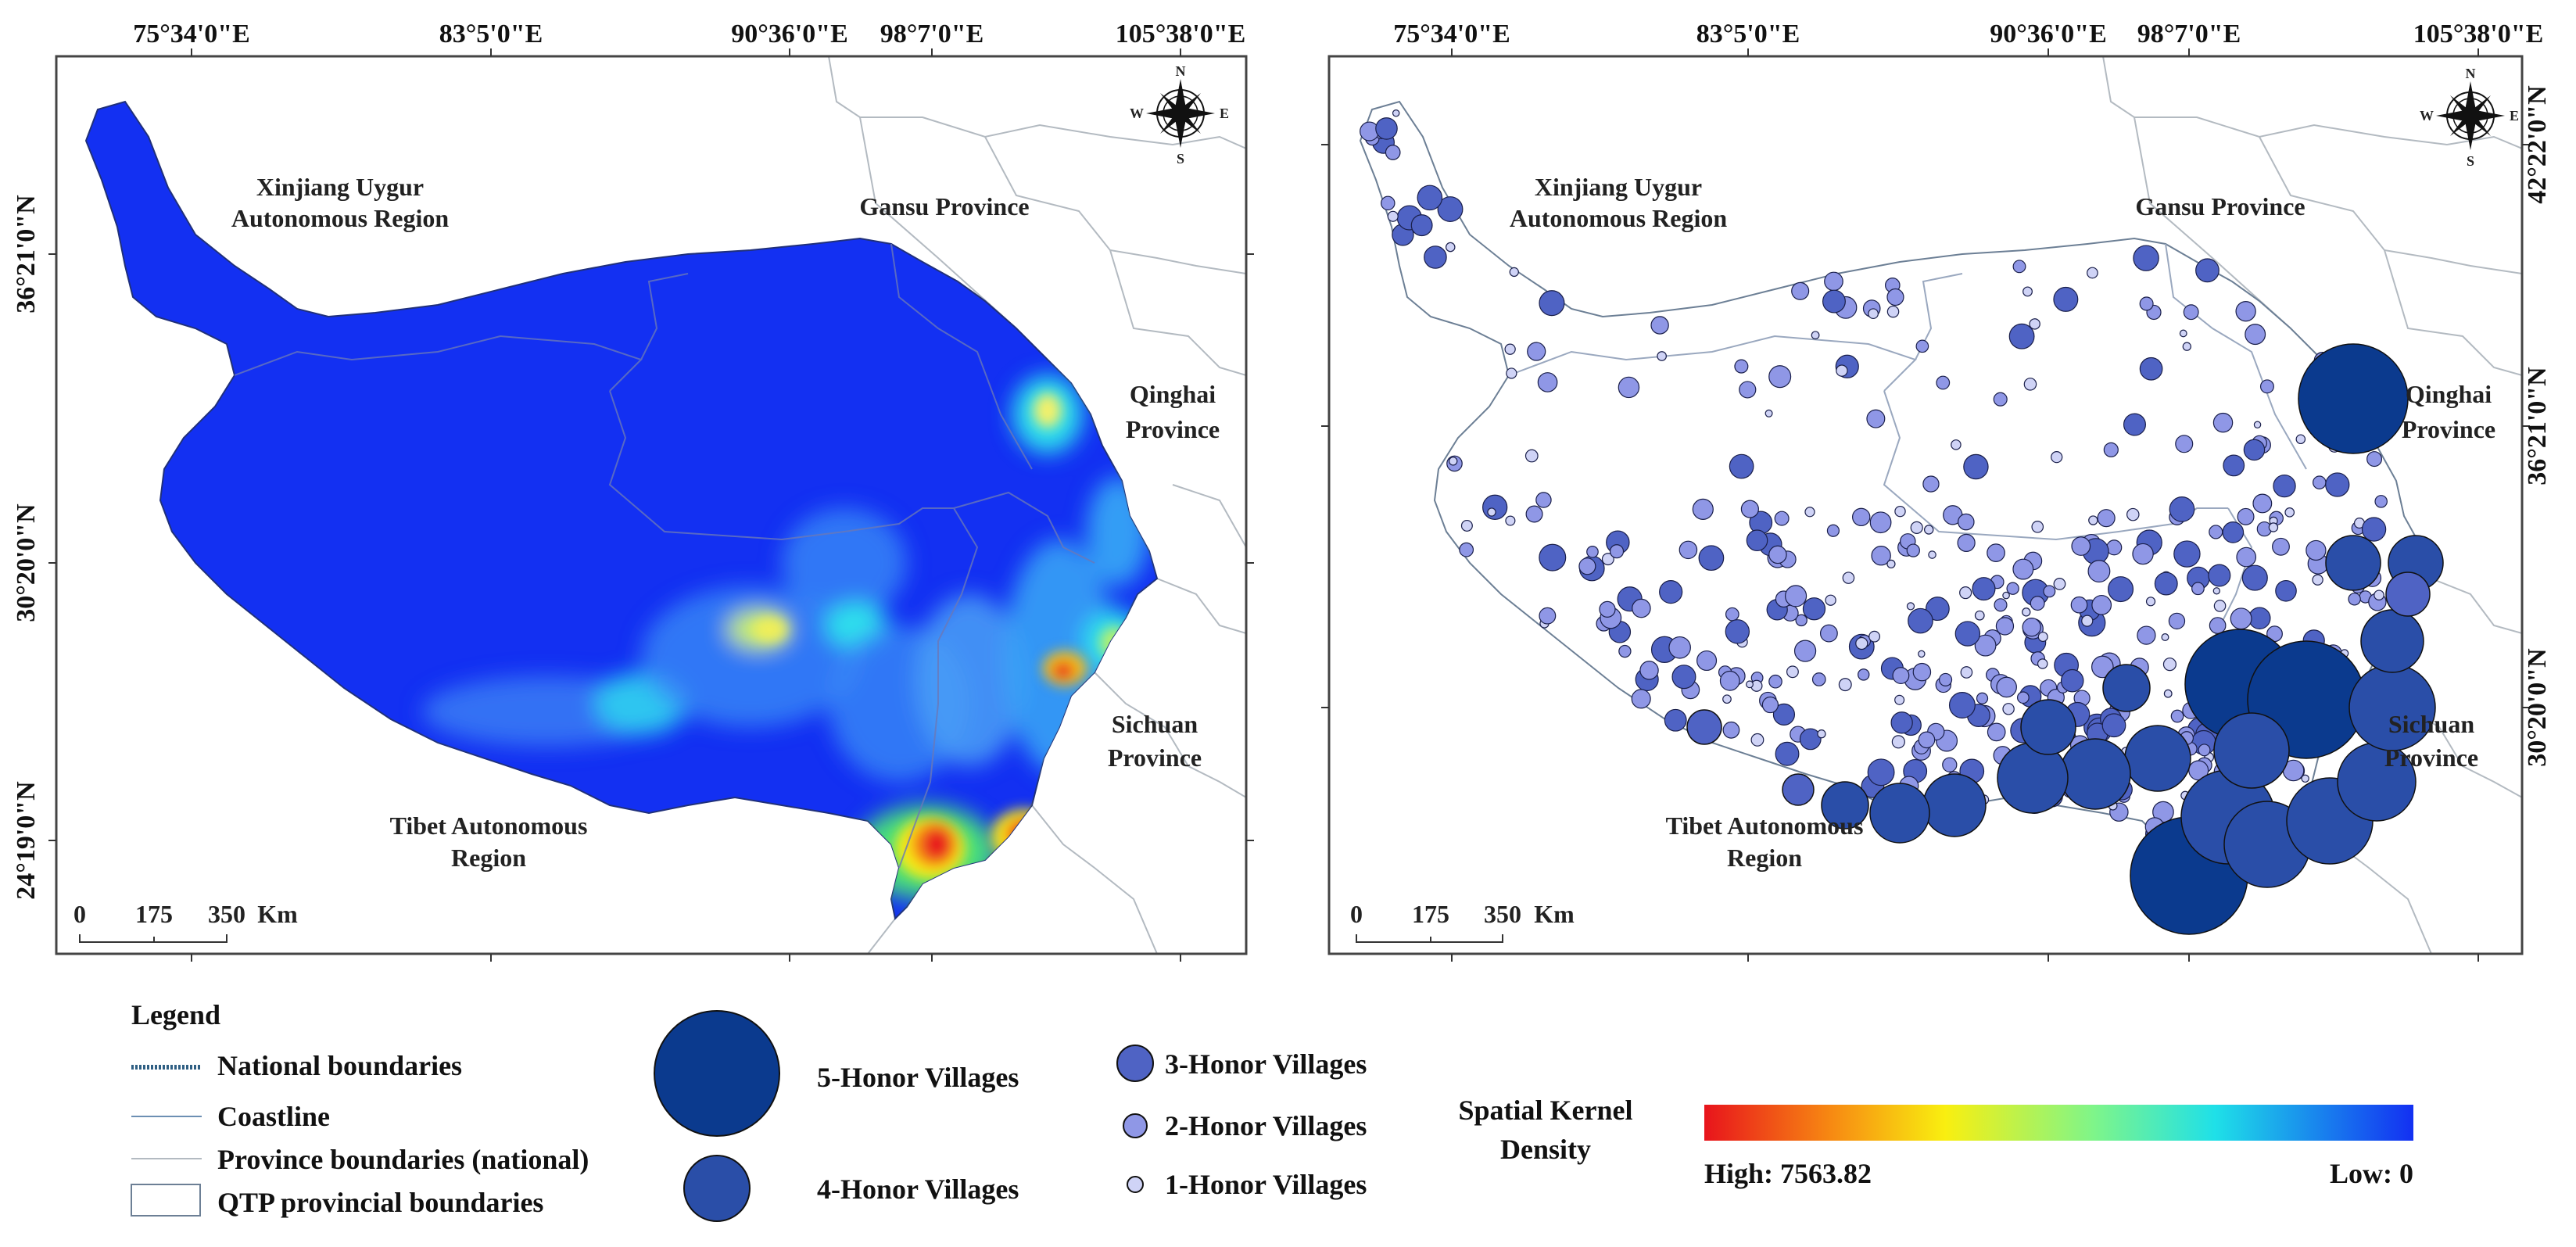  What do you see at coordinates (277, 914) in the screenshot?
I see `scale-unit-left: Km` at bounding box center [277, 914].